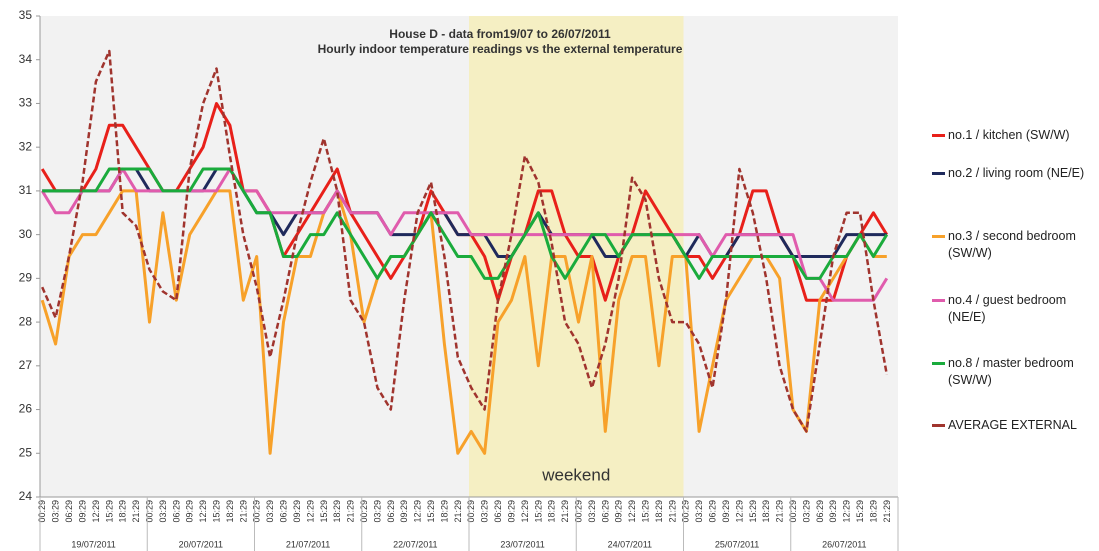  I want to click on legend-item: AVERAGE EXTERNAL, so click(1012, 425).